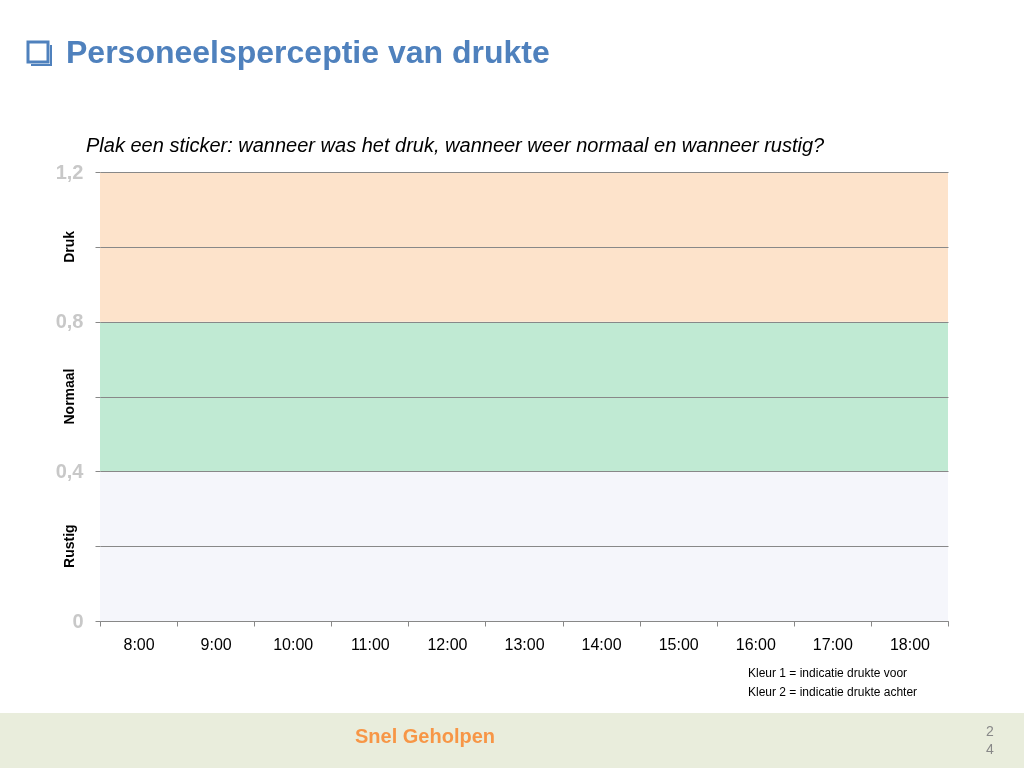 The width and height of the screenshot is (1024, 768). Describe the element at coordinates (216, 644) in the screenshot. I see `x-tick-label: 9:00` at that location.